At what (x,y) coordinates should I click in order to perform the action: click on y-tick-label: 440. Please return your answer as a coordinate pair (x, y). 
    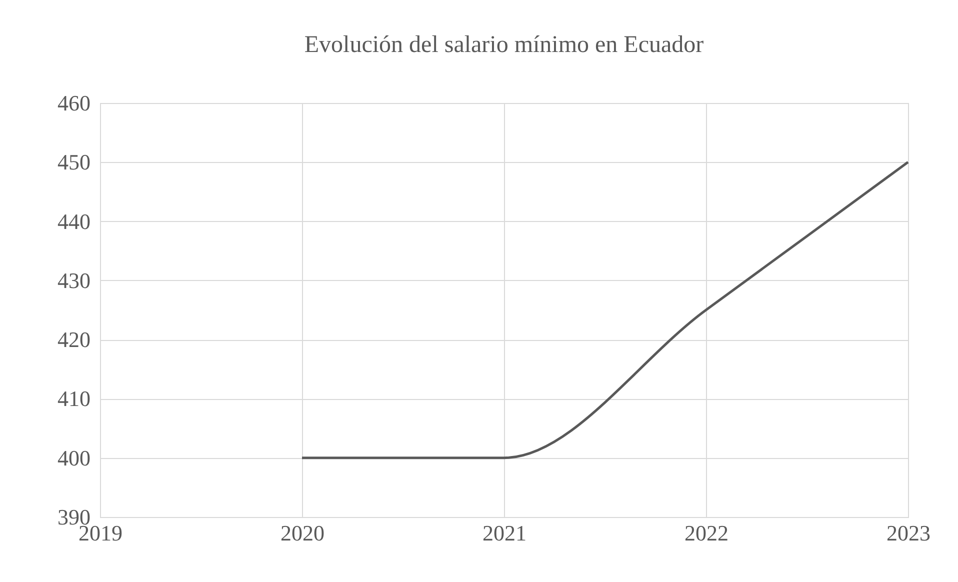
    Looking at the image, I should click on (74, 221).